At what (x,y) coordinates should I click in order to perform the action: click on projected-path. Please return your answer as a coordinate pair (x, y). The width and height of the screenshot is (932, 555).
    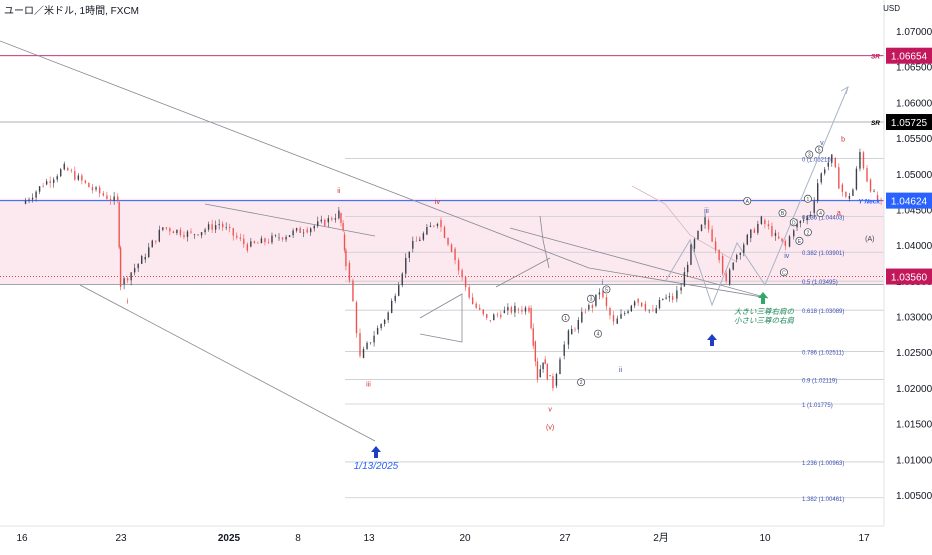
    Looking at the image, I should click on (756, 196).